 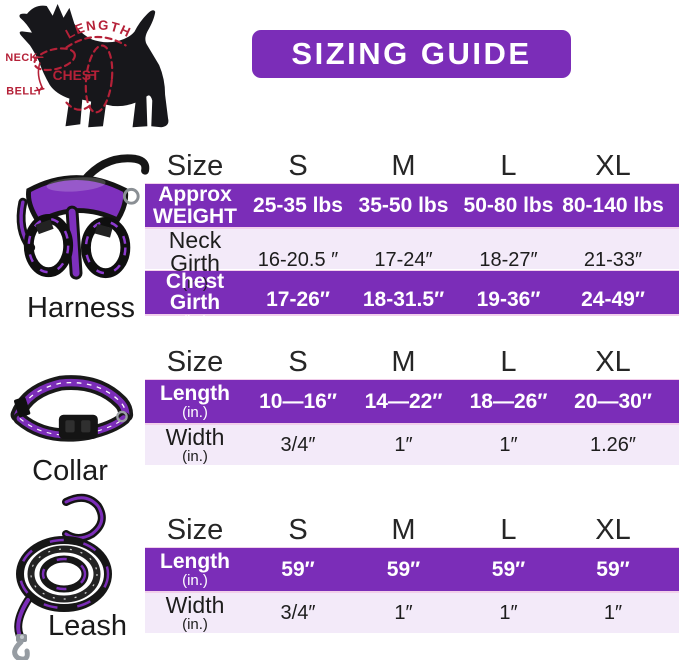 What do you see at coordinates (613, 401) in the screenshot?
I see `cell-value: 20—30″` at bounding box center [613, 401].